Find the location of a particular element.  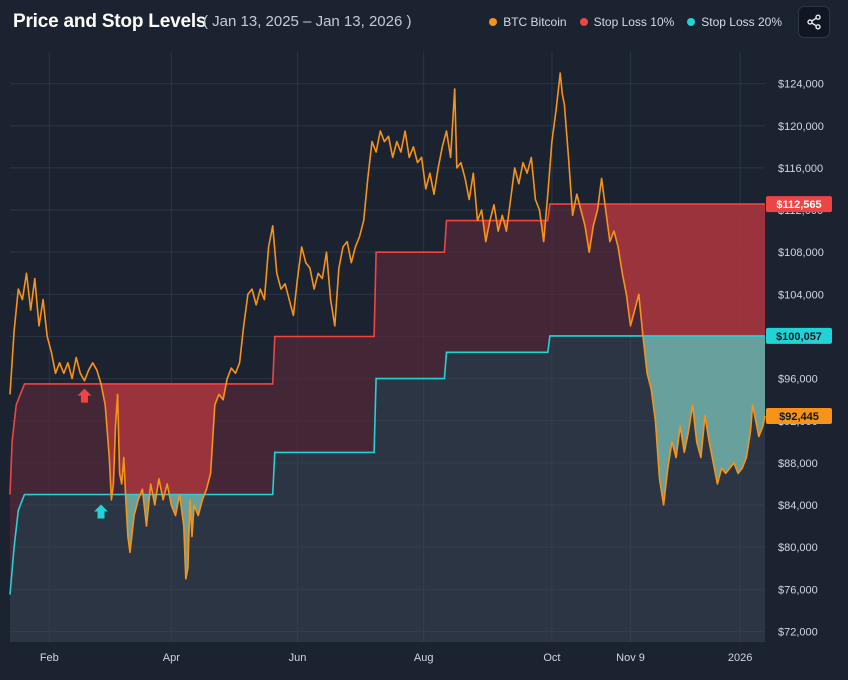

y-tick-label: $80,000 is located at coordinates (798, 548).